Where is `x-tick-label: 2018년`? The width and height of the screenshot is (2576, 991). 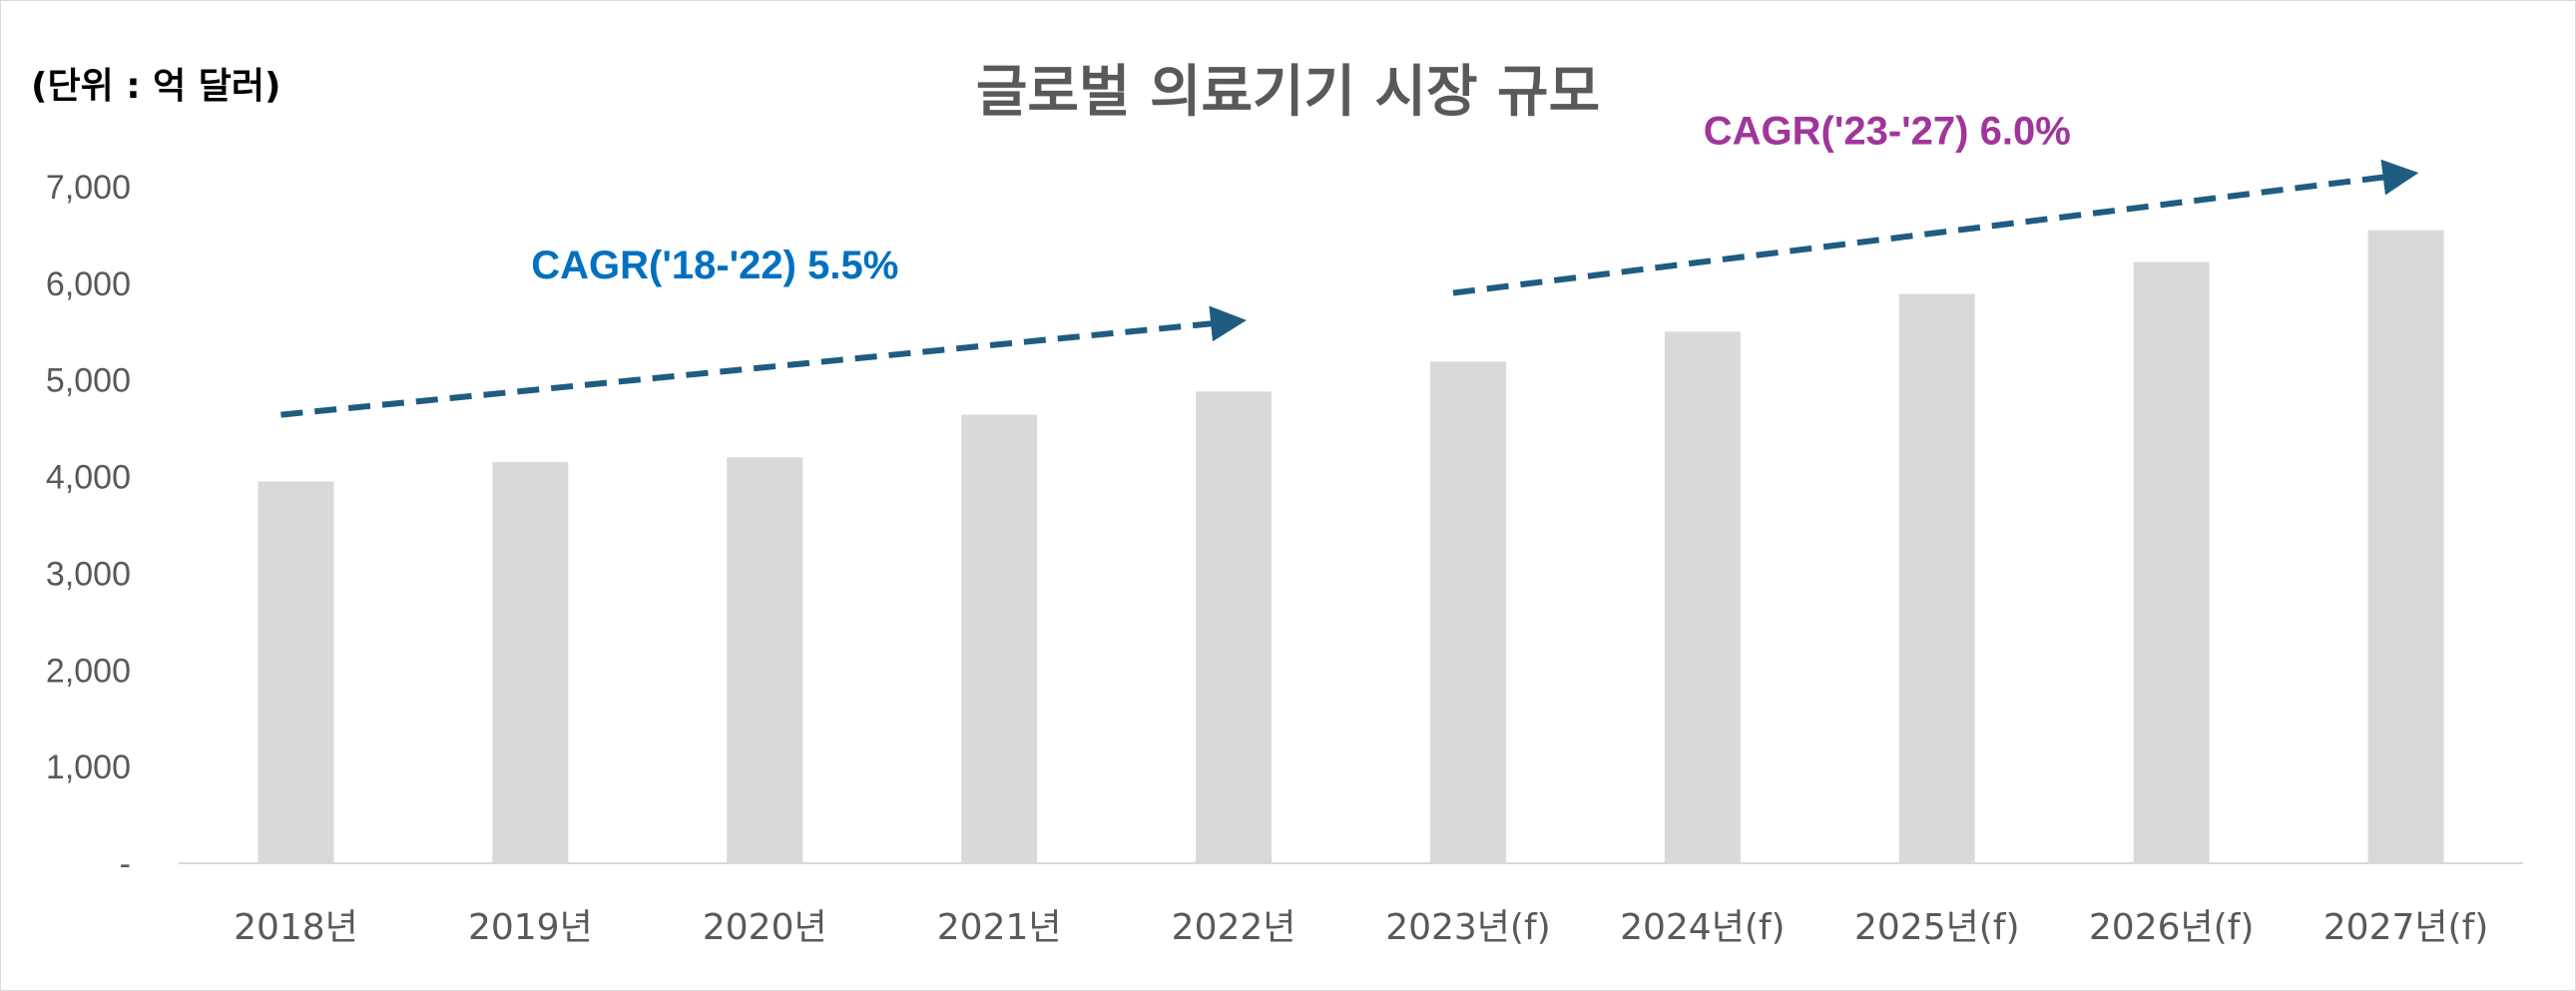
x-tick-label: 2018년 is located at coordinates (296, 927).